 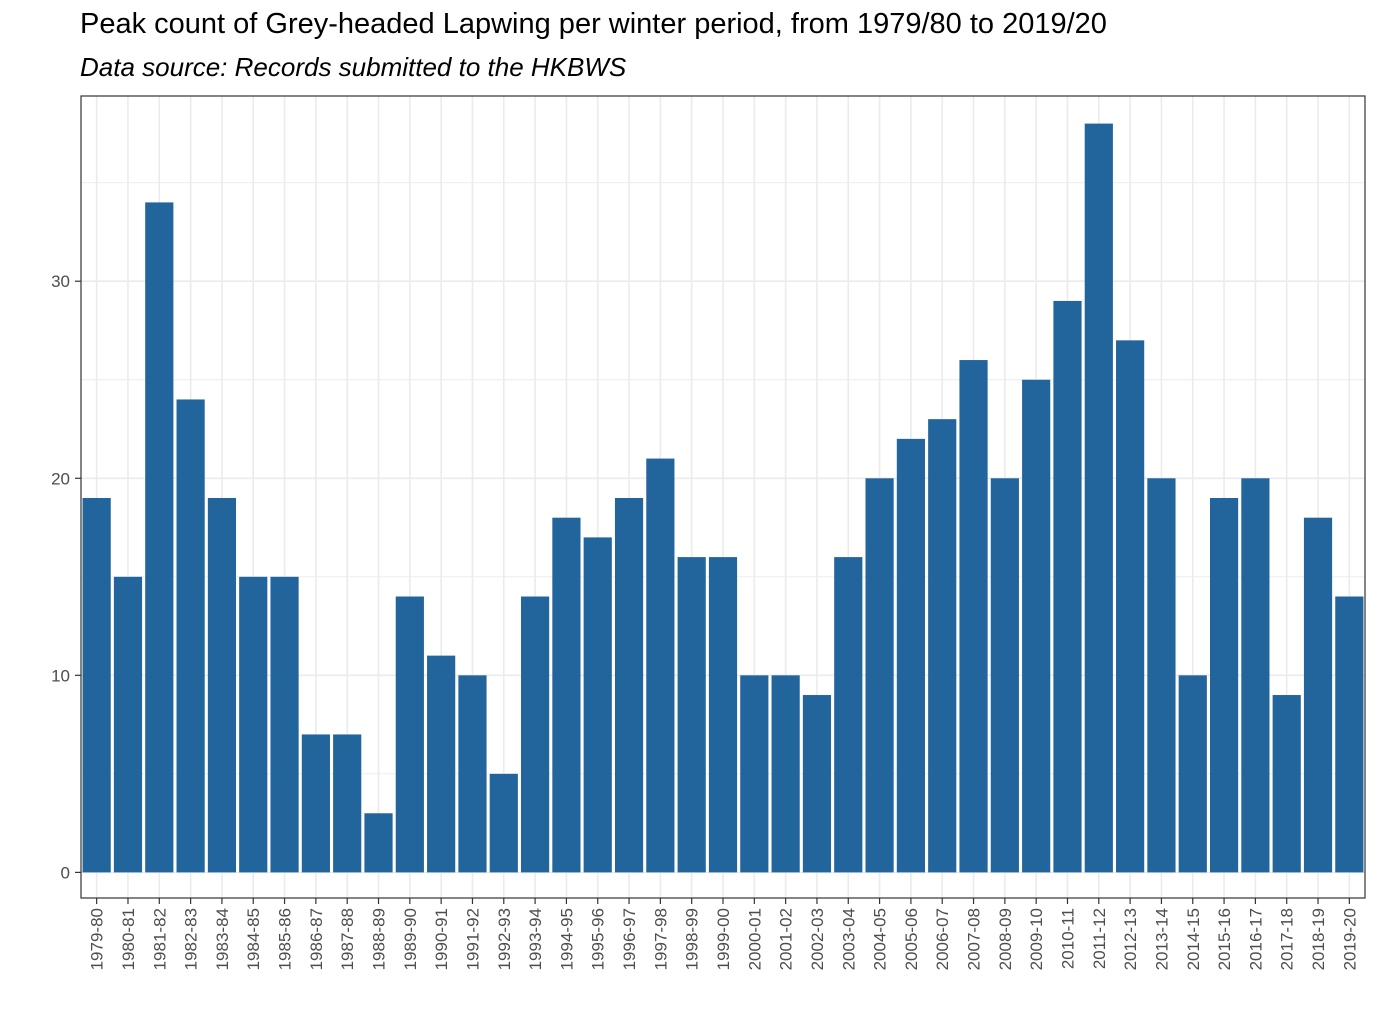 What do you see at coordinates (786, 939) in the screenshot?
I see `x-tick-label: 2001-02` at bounding box center [786, 939].